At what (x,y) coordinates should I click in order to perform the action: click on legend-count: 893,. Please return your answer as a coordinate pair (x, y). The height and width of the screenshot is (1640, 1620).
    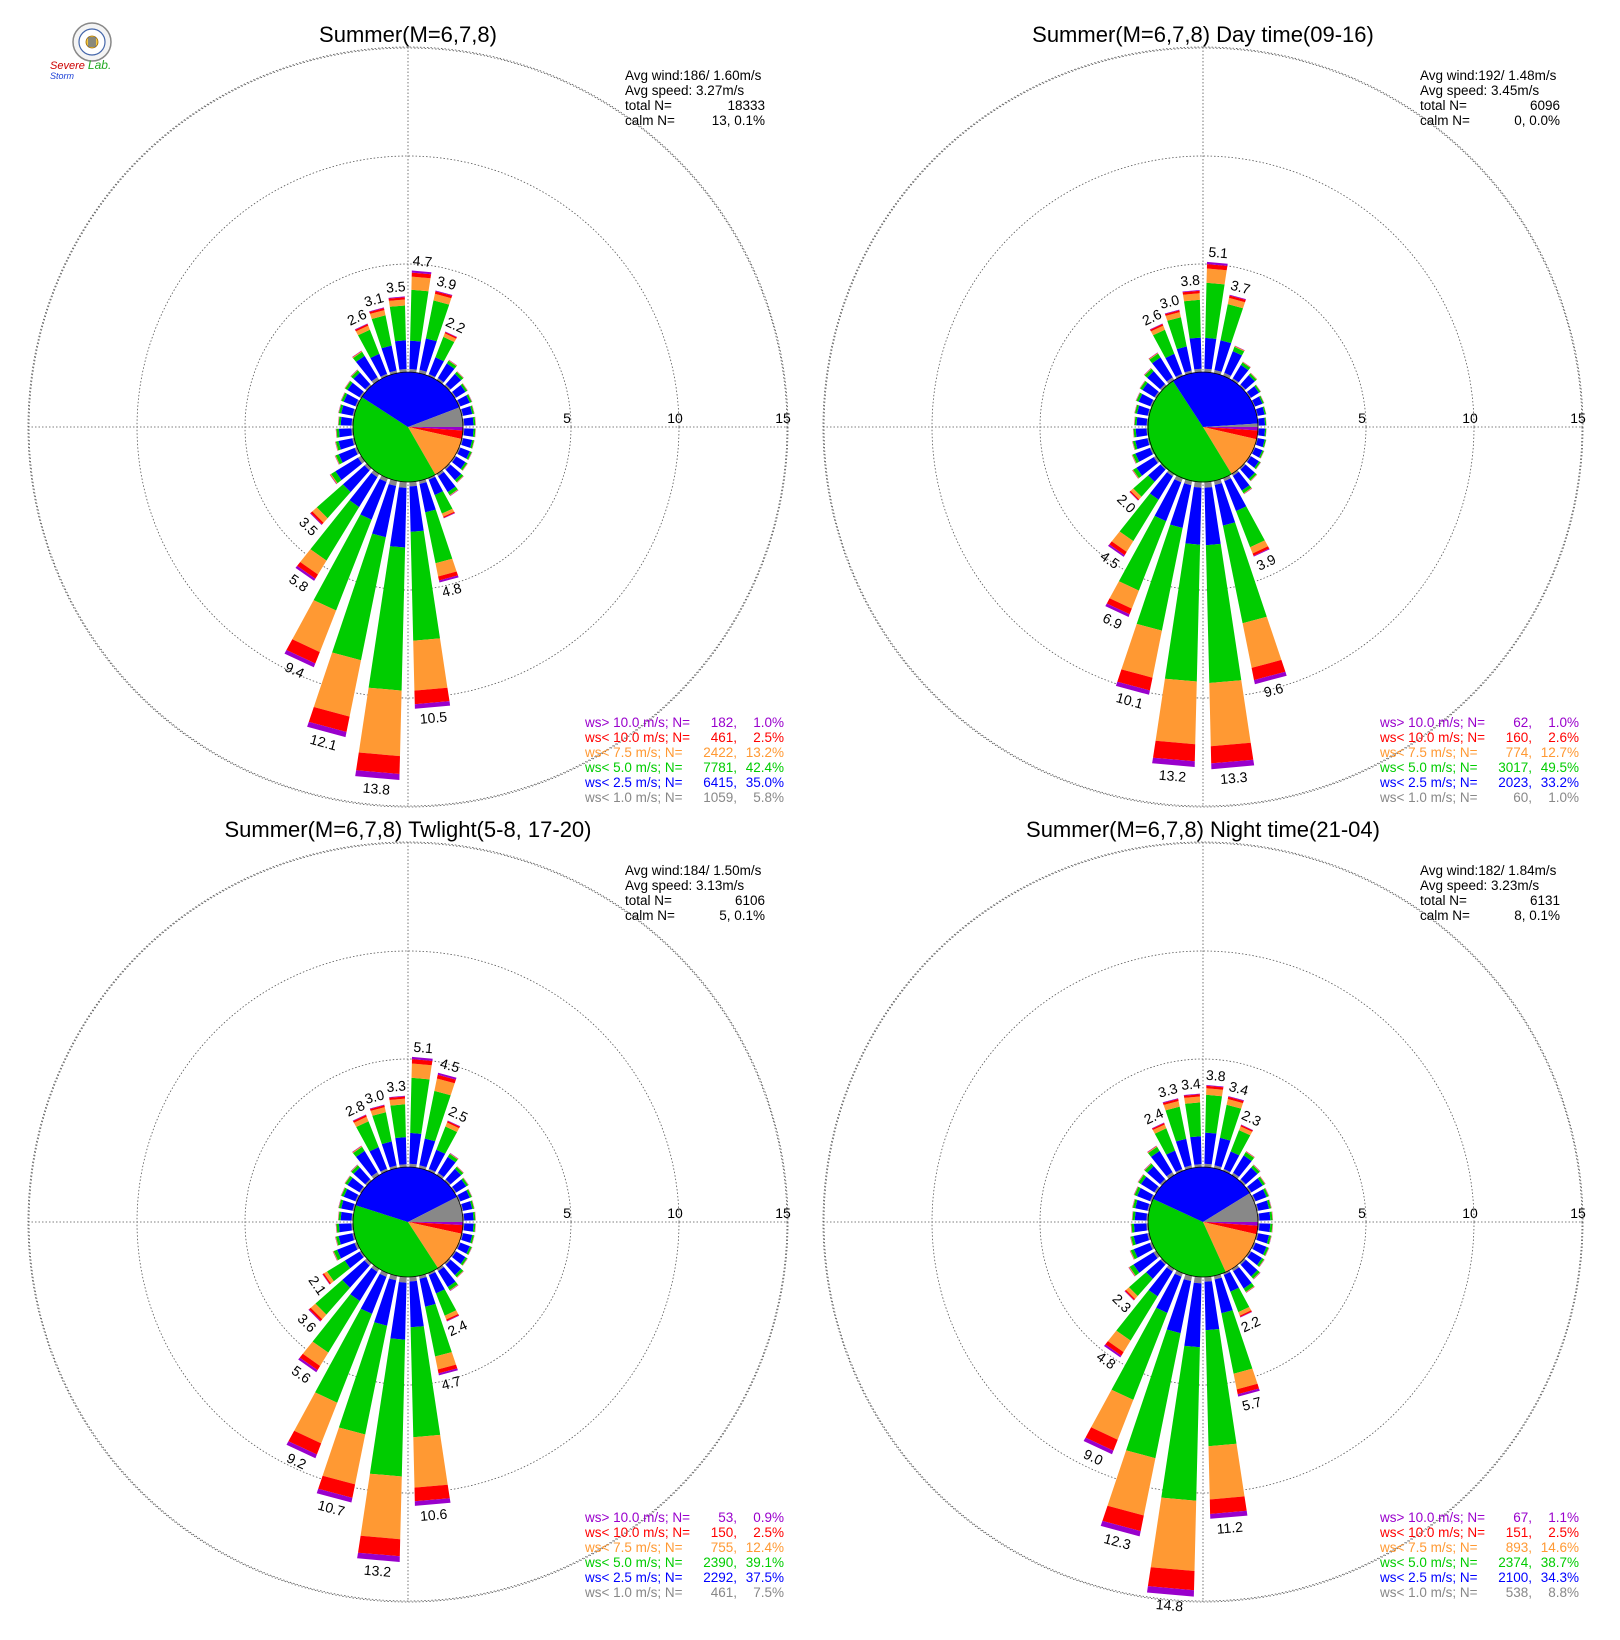
    Looking at the image, I should click on (1519, 1547).